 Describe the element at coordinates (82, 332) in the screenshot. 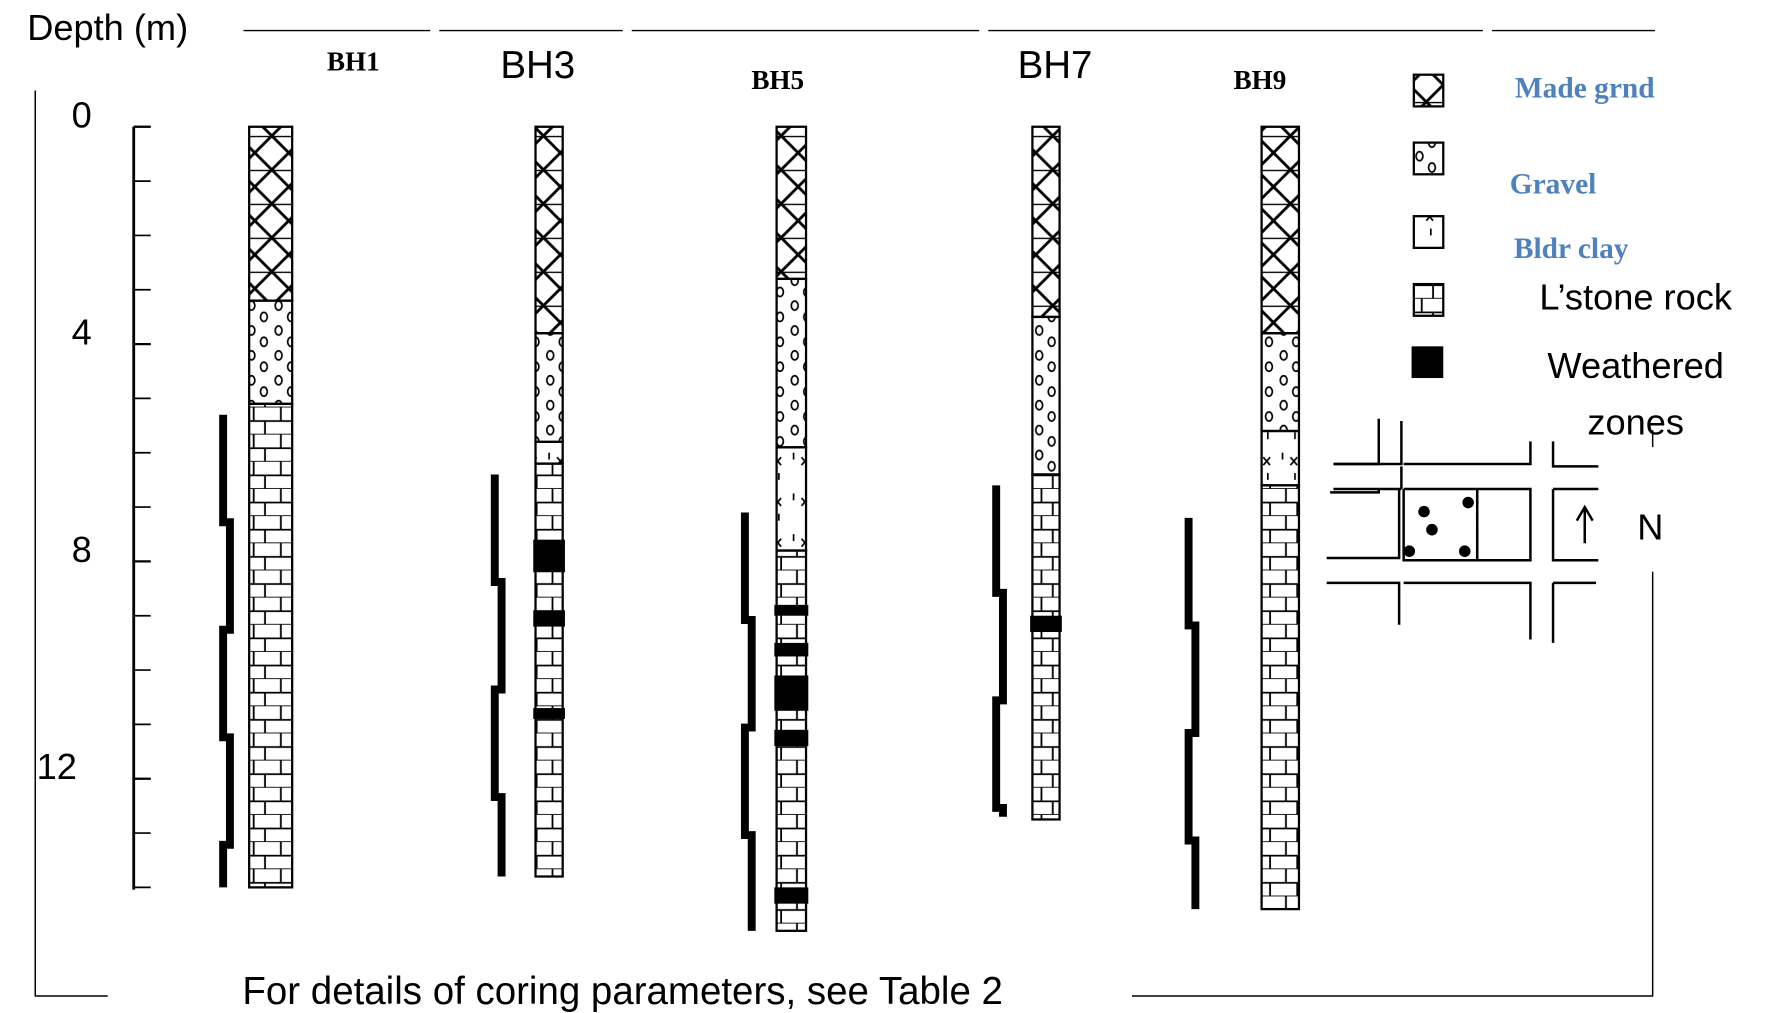

I see `depth-label: 4` at that location.